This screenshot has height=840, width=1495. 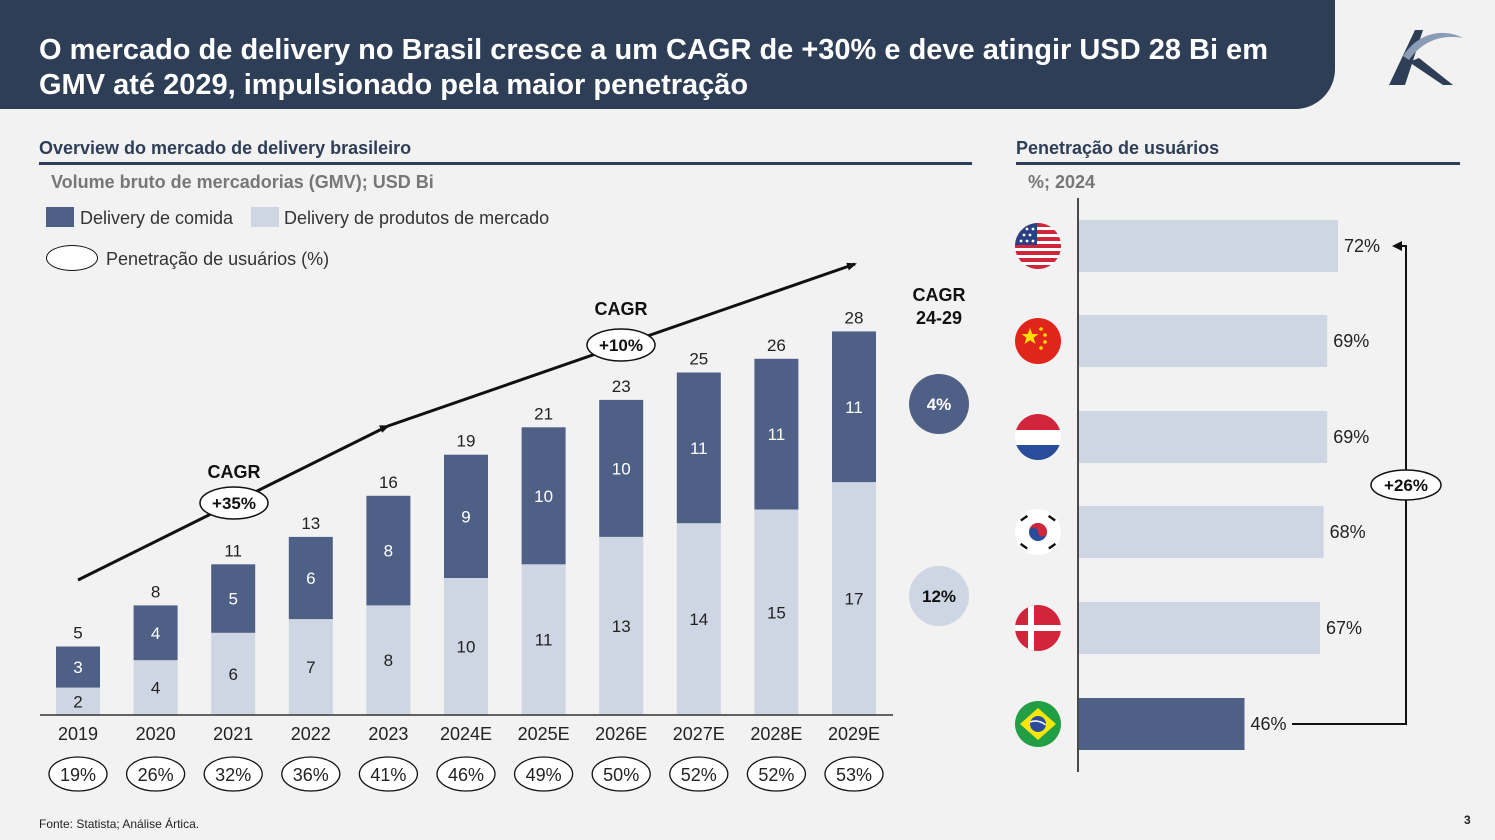 I want to click on bar-grocery-value-label: 17, so click(x=854, y=599).